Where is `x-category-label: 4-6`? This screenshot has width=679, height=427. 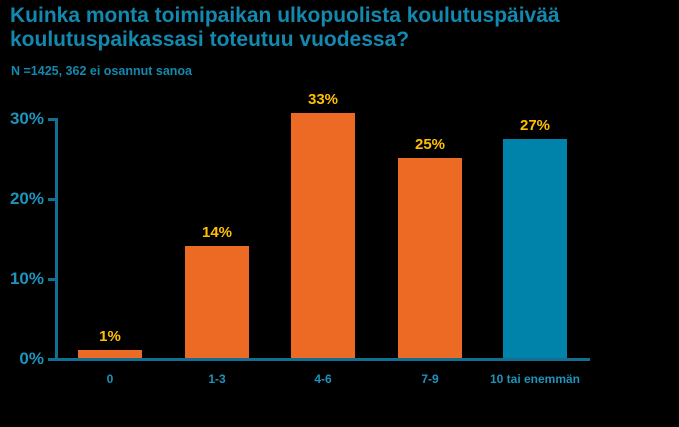
x-category-label: 4-6 is located at coordinates (323, 379).